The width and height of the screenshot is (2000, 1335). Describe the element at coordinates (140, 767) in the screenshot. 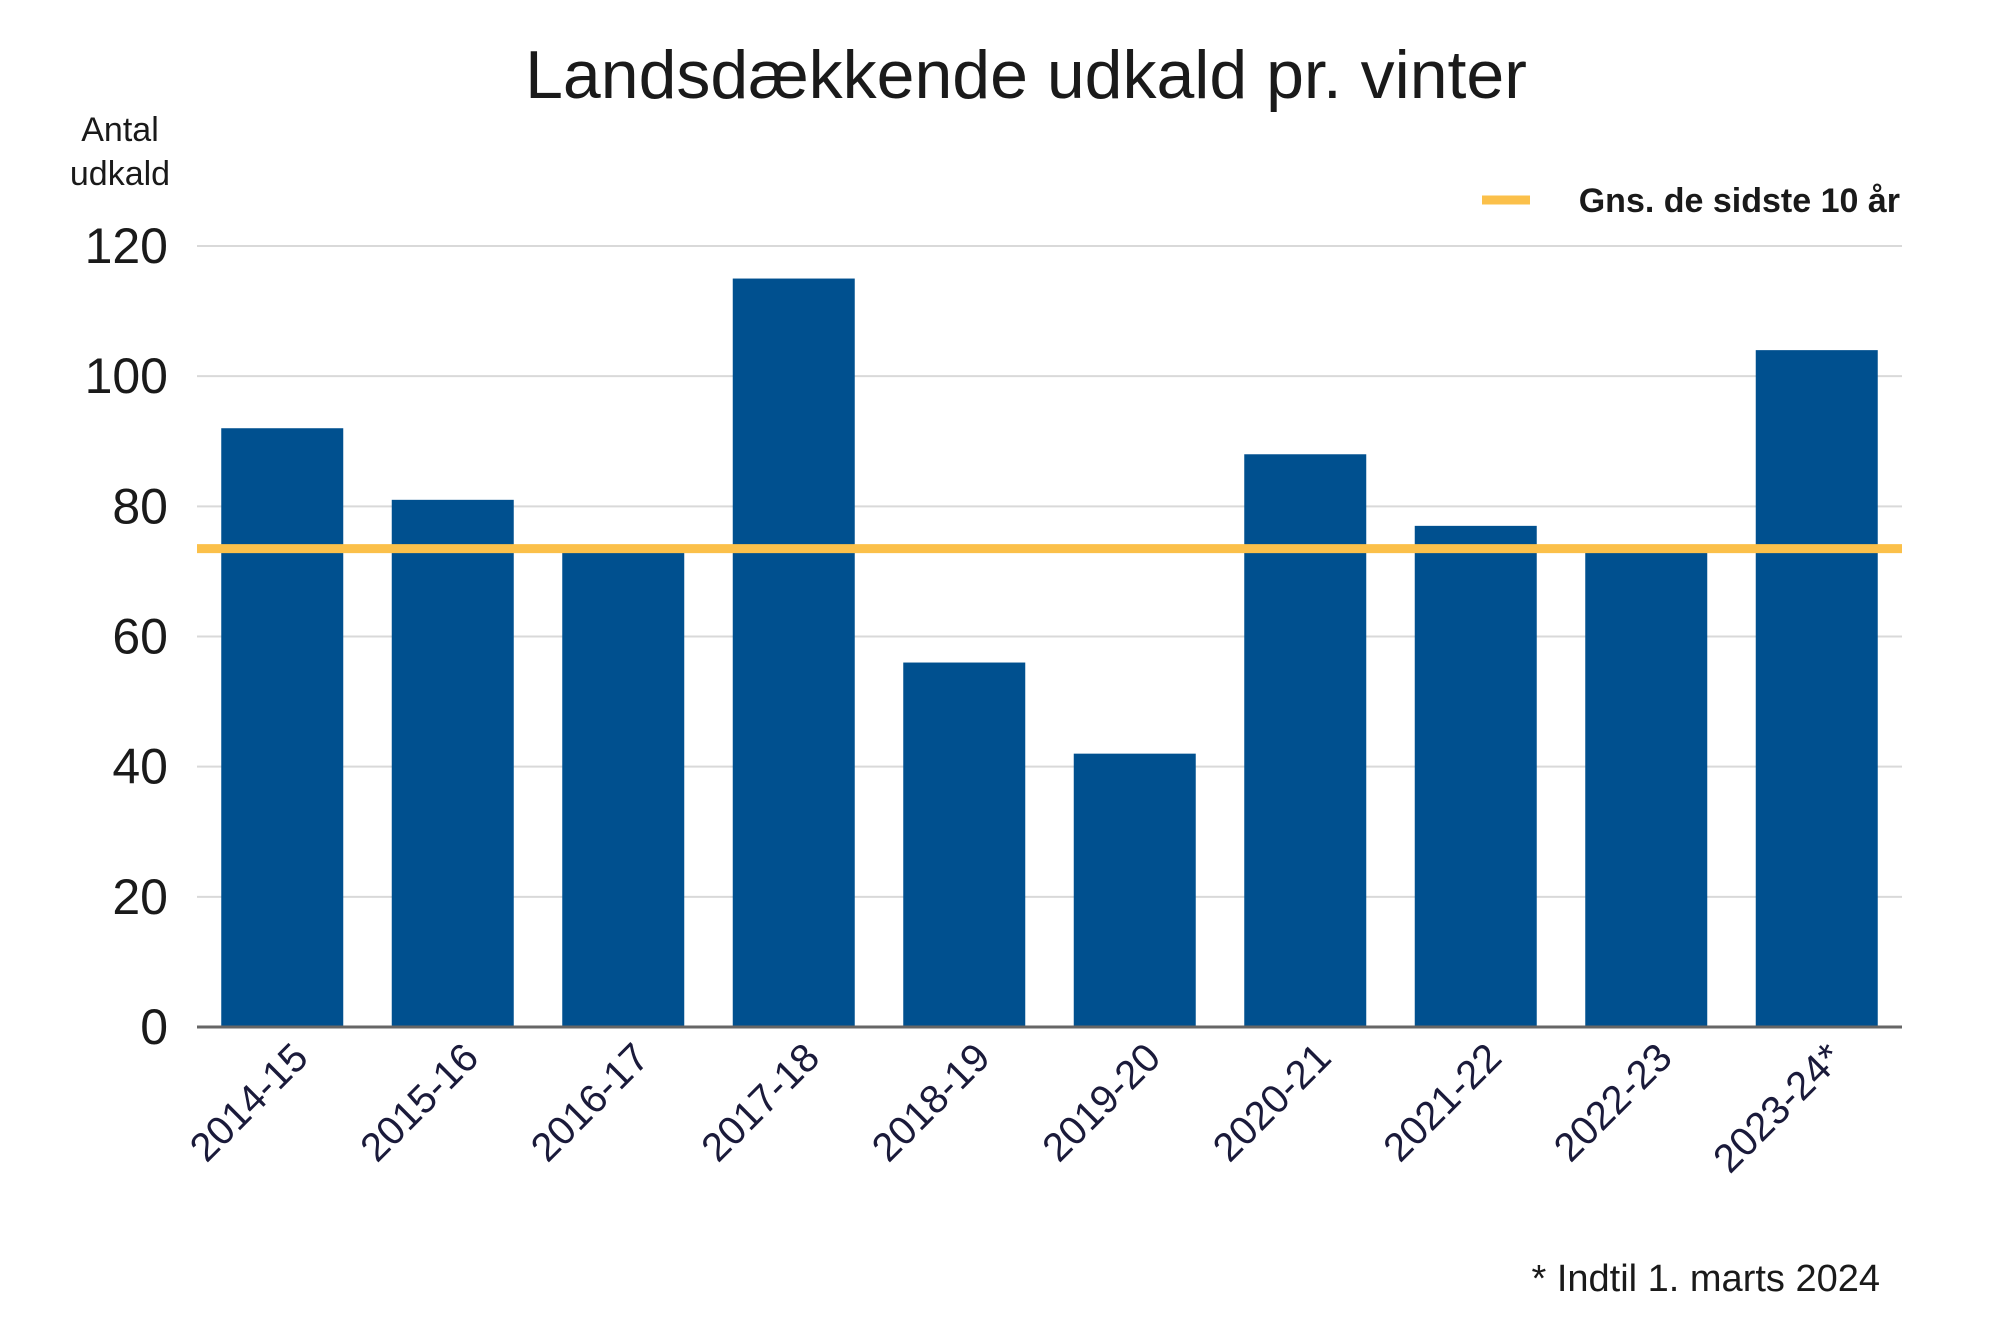

I see `y-tick-label: 40` at that location.